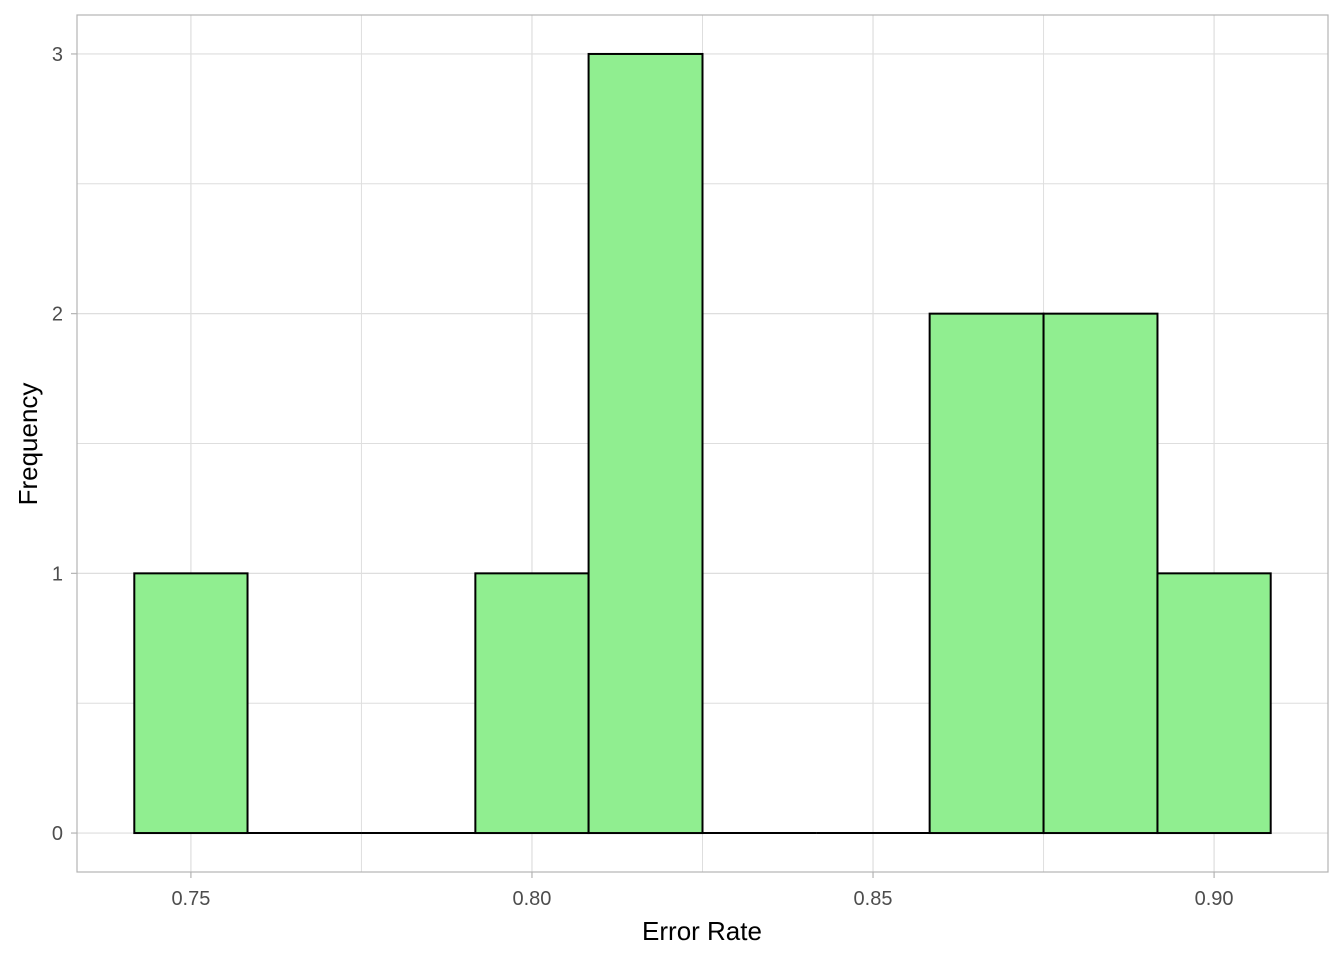 Image resolution: width=1344 pixels, height=960 pixels. I want to click on y-tick-label: 2, so click(57, 315).